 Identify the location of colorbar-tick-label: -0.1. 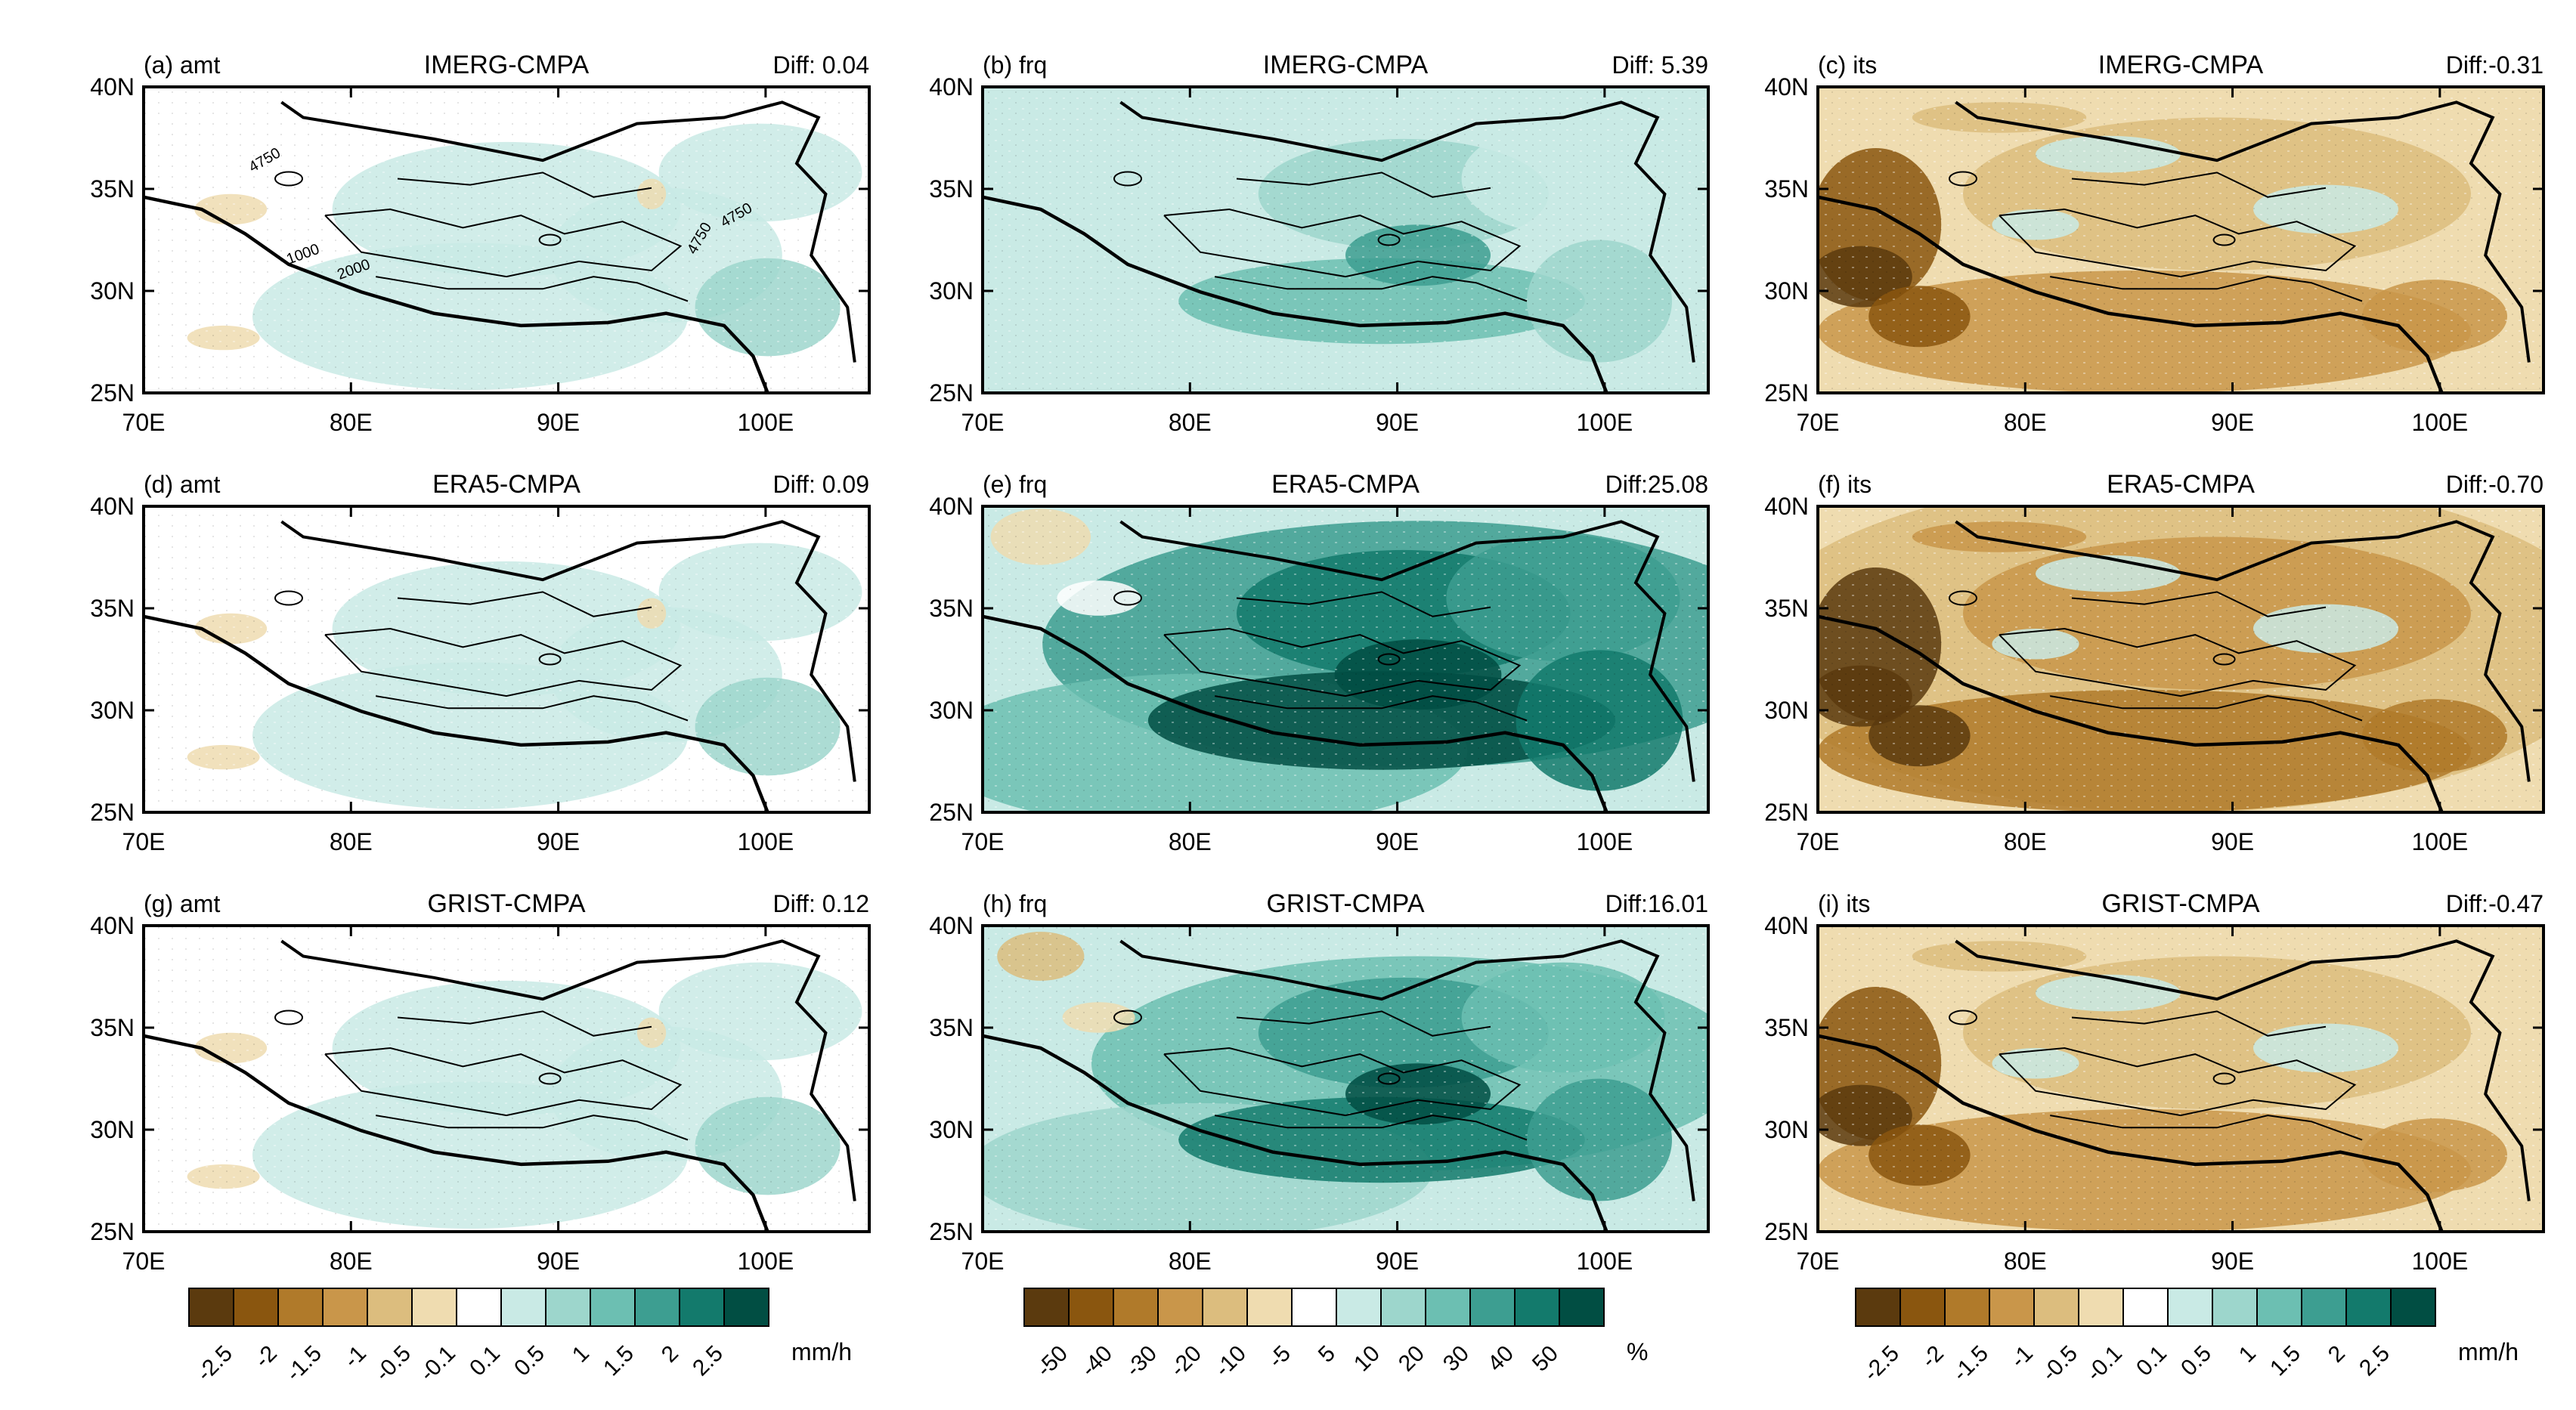
(437, 1364).